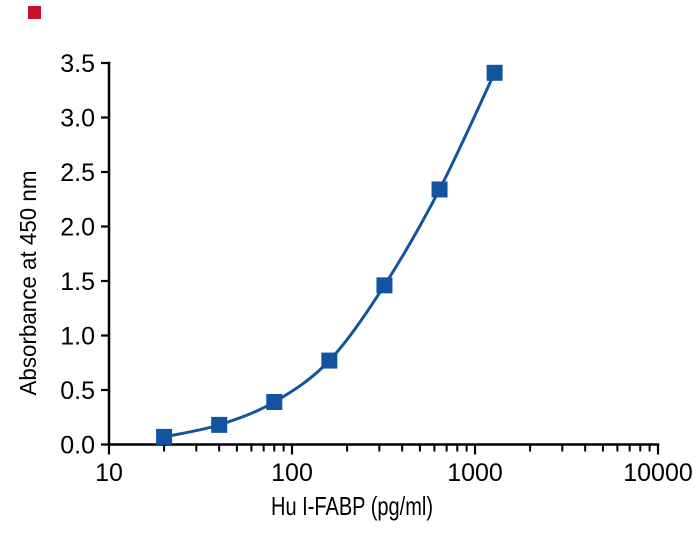 The image size is (700, 552). Describe the element at coordinates (77, 336) in the screenshot. I see `y-tick-label: 1.0` at that location.